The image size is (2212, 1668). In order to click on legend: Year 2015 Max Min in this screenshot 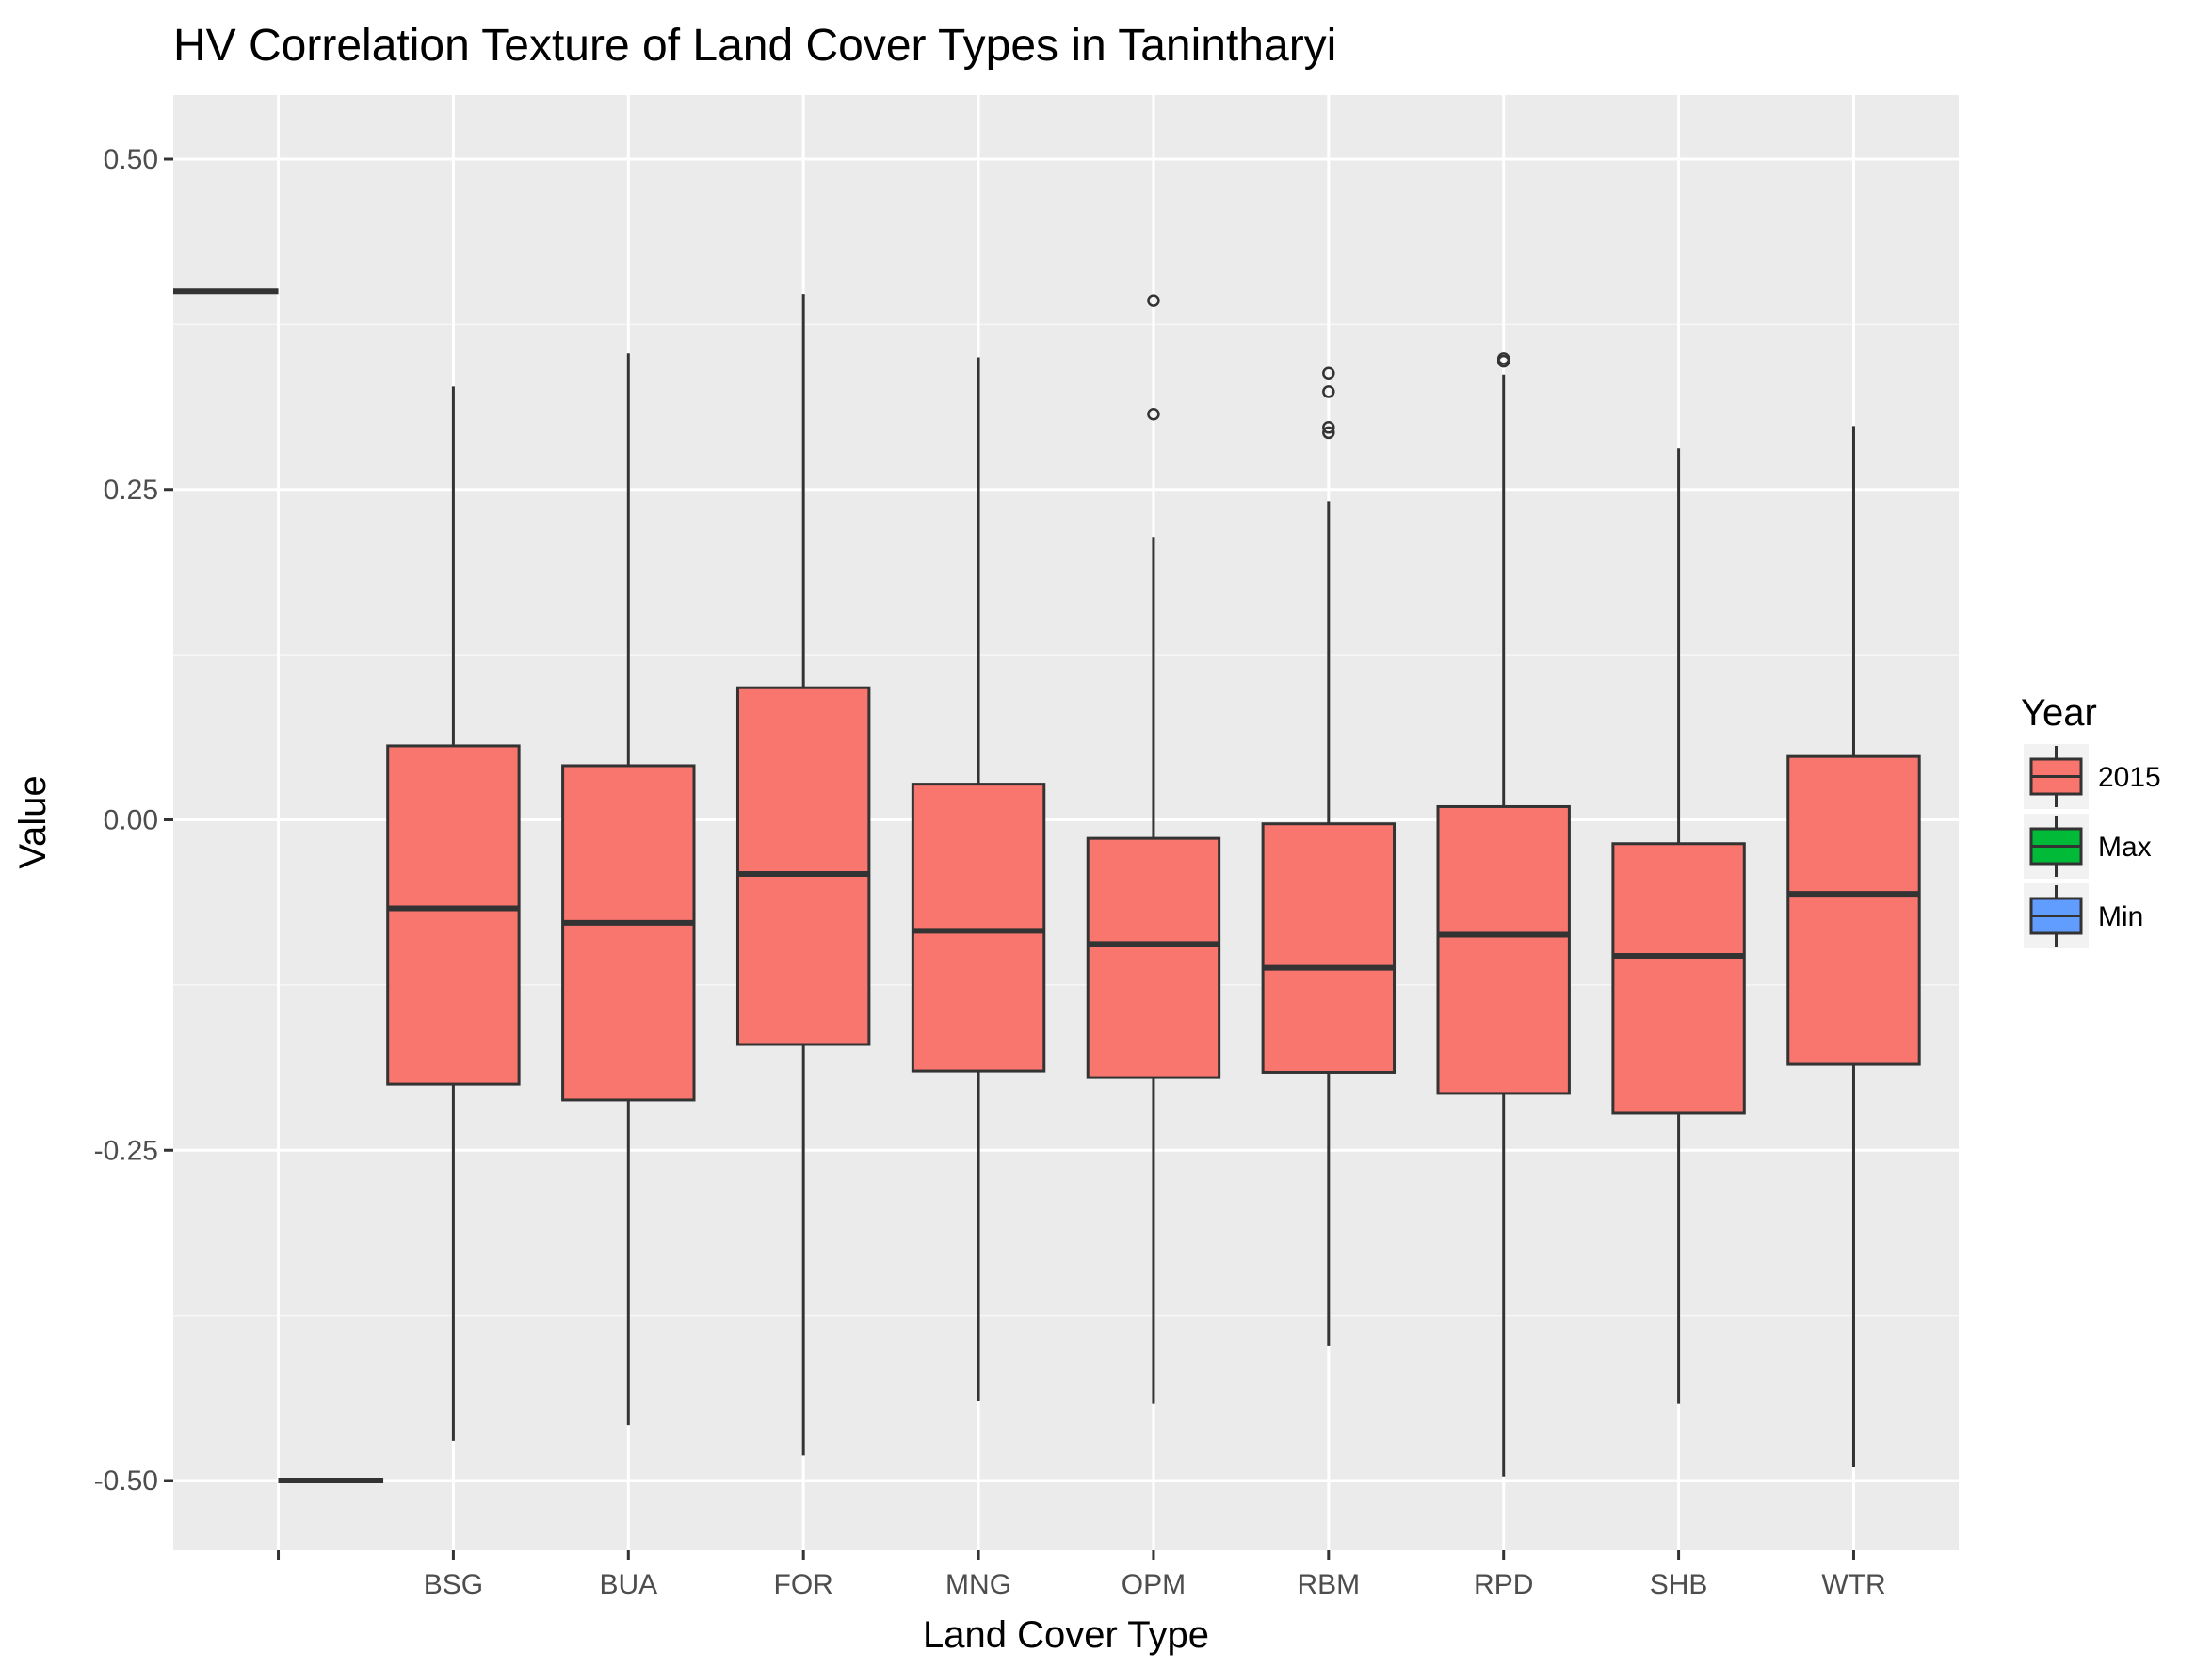, I will do `click(2091, 820)`.